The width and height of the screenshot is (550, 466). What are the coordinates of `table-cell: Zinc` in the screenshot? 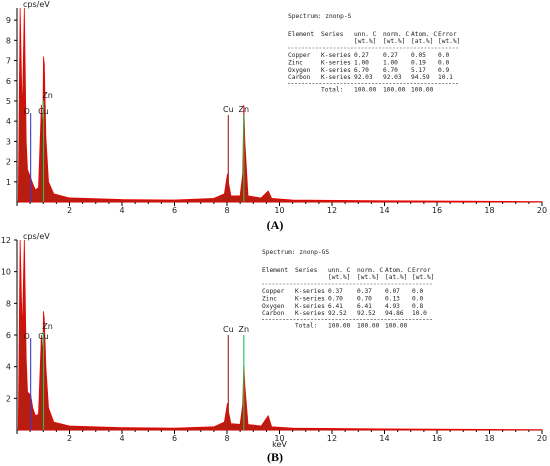 It's located at (295, 62).